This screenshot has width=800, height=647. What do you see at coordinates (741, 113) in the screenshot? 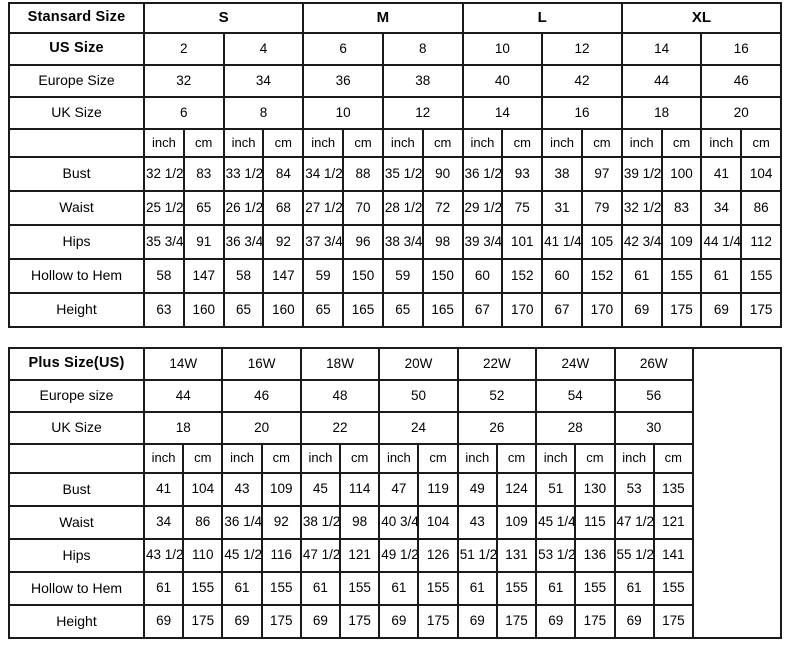
I see `size-value: 20` at bounding box center [741, 113].